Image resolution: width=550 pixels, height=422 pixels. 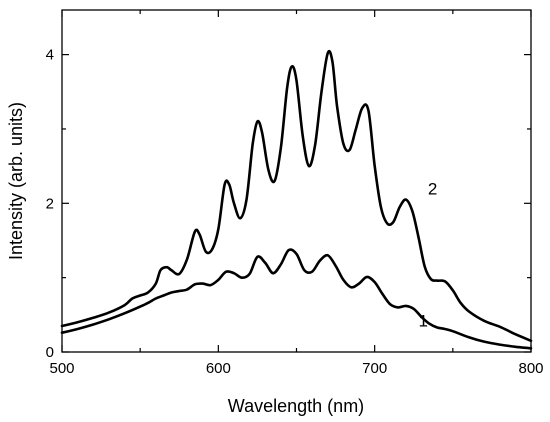 What do you see at coordinates (422, 321) in the screenshot?
I see `curve-label-1: 1` at bounding box center [422, 321].